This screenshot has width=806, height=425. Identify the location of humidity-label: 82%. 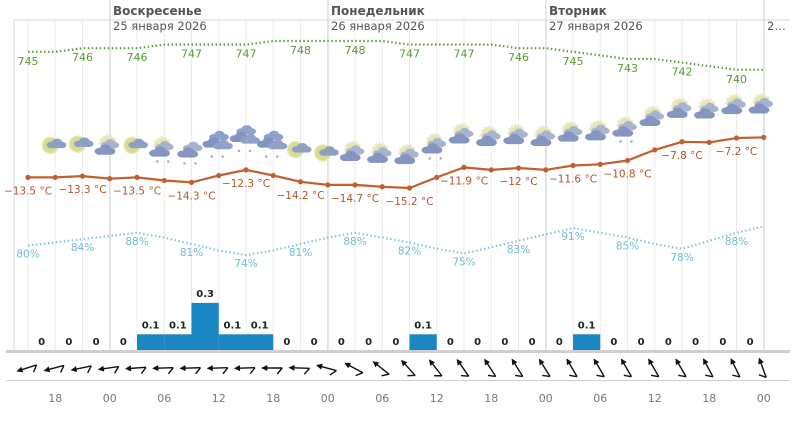
(409, 251).